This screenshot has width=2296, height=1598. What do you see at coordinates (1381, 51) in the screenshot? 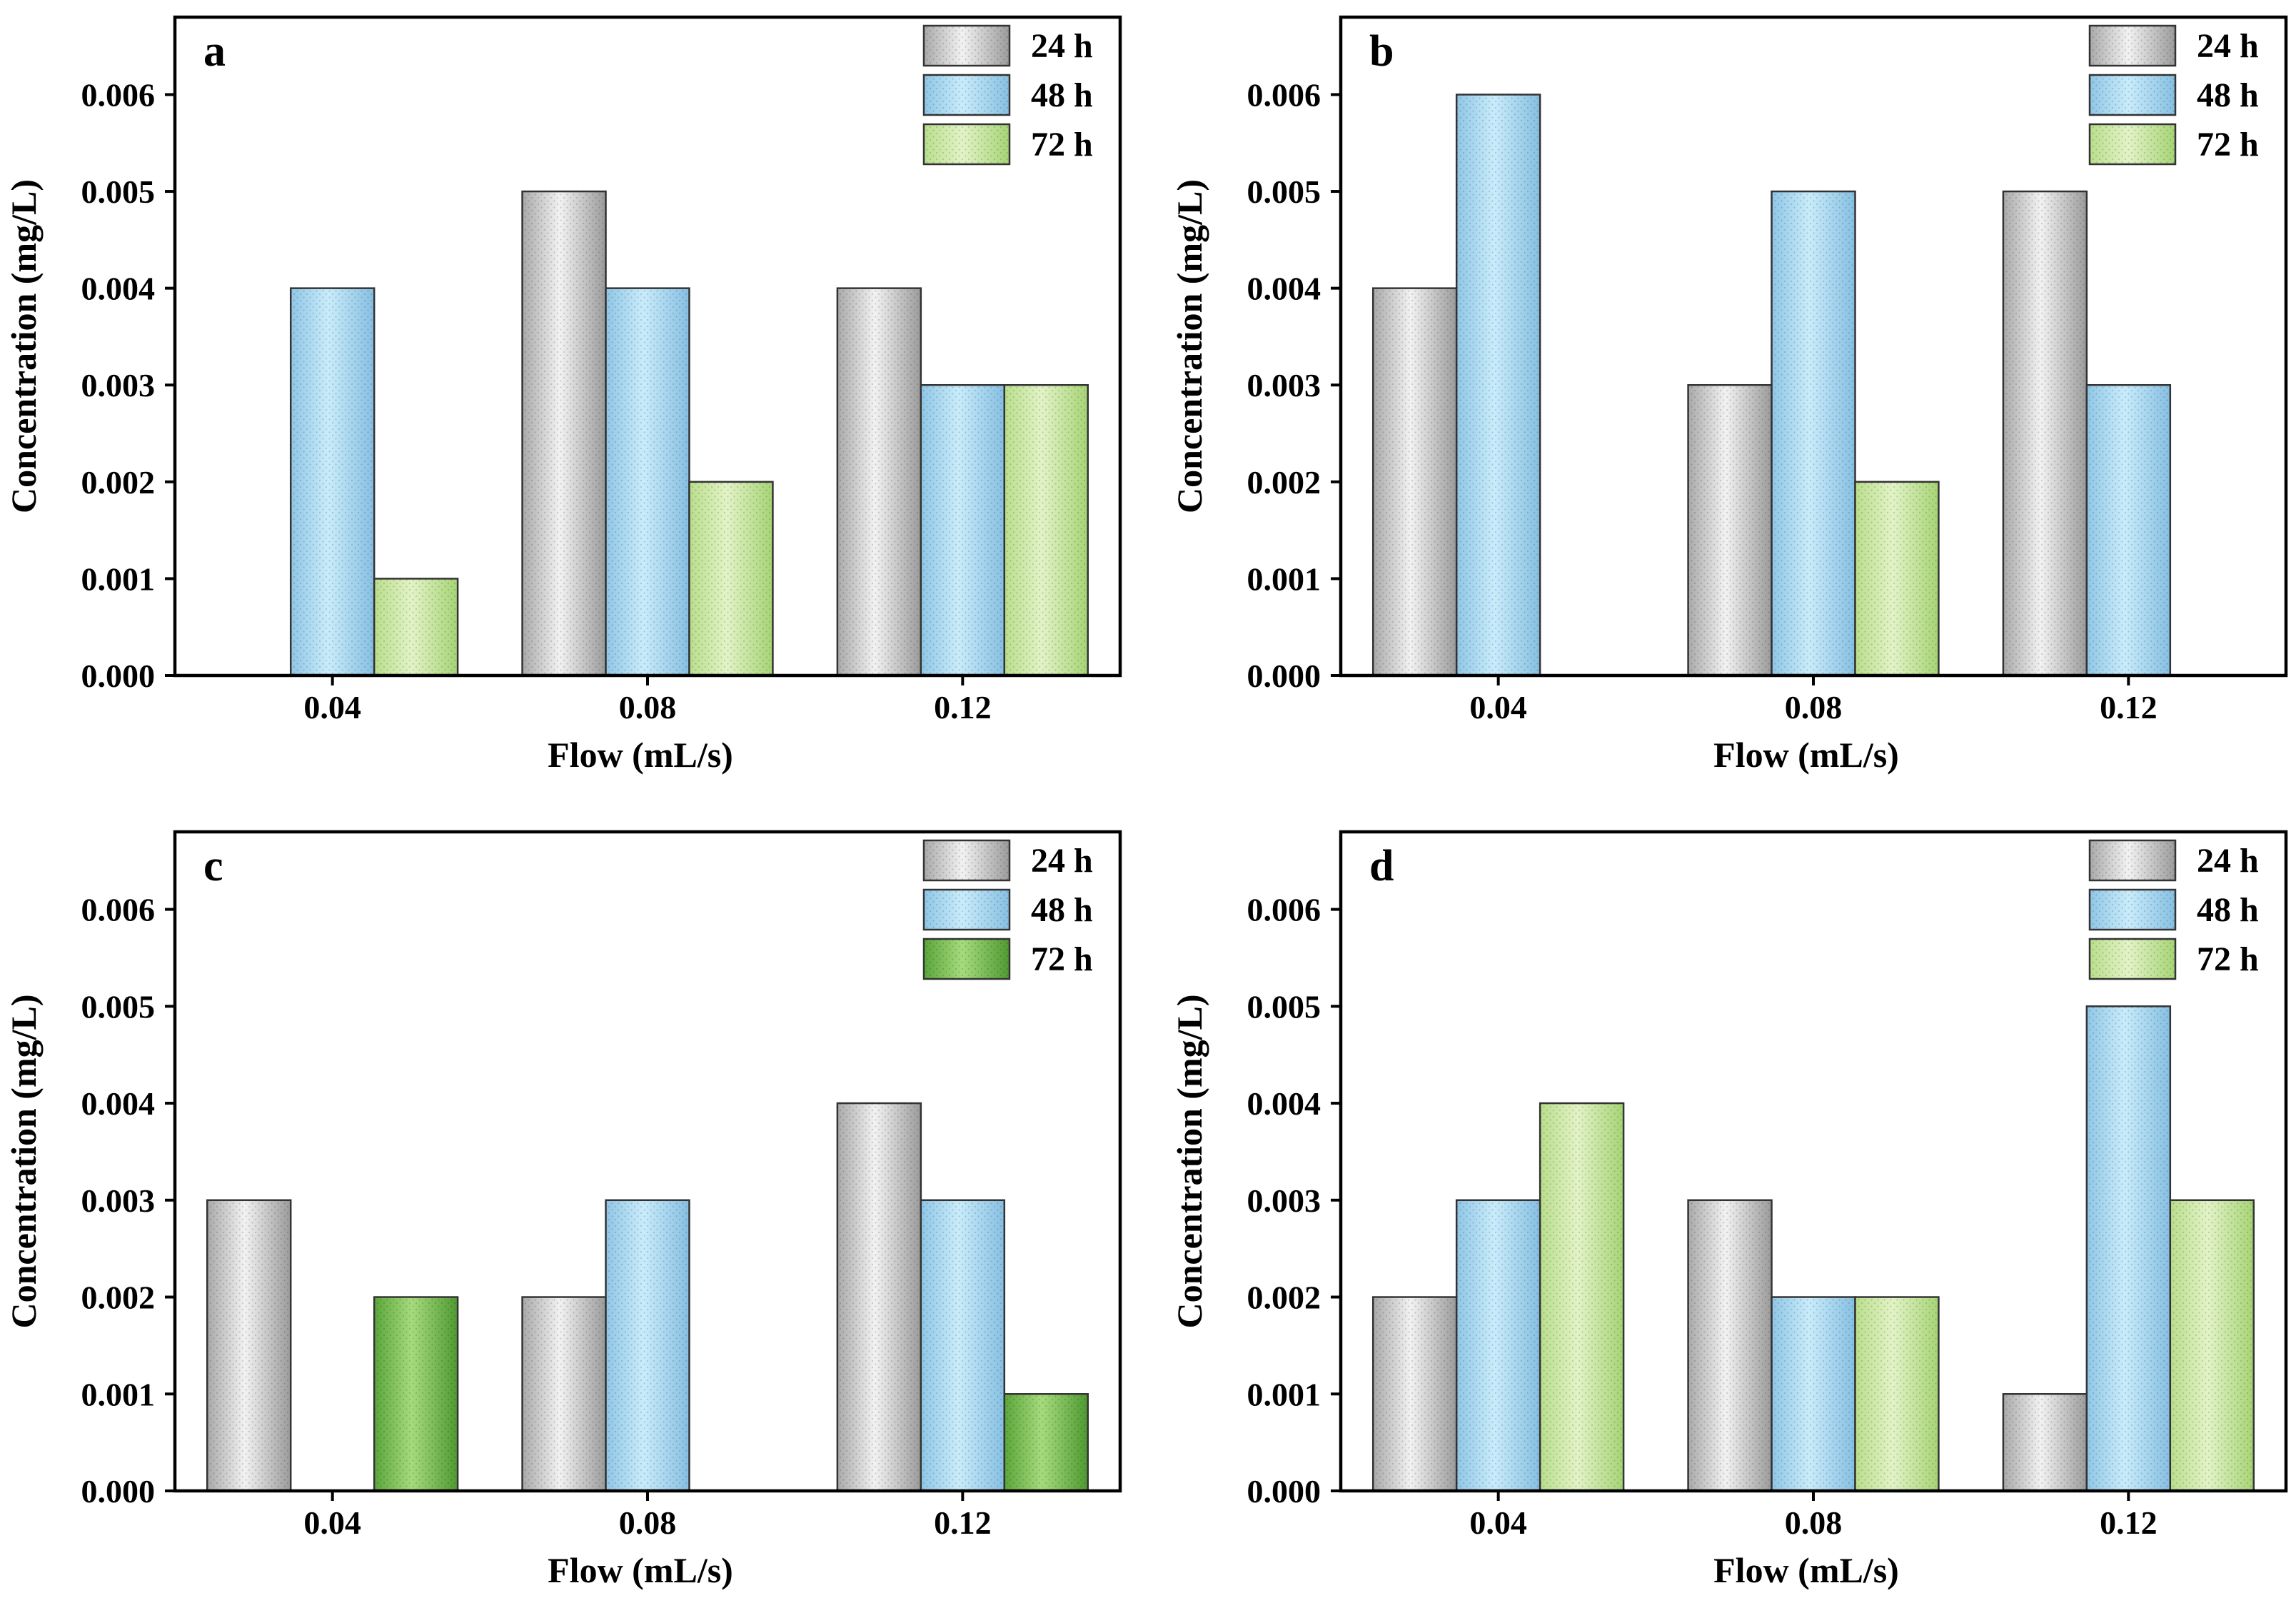
I see `panel-label: b` at bounding box center [1381, 51].